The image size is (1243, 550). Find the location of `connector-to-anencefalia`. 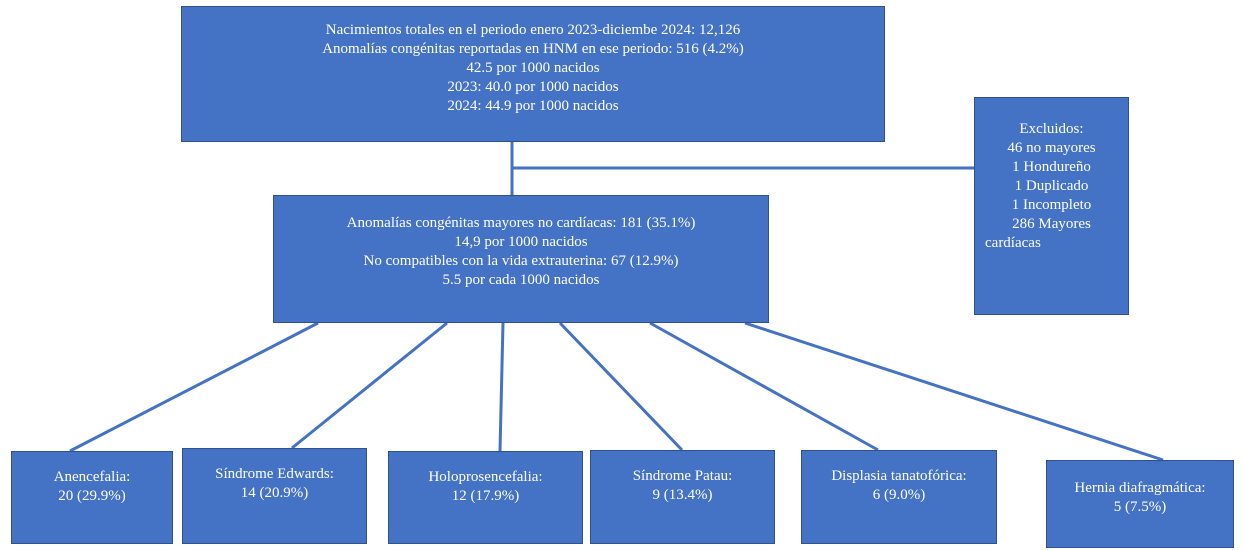

connector-to-anencefalia is located at coordinates (194, 387).